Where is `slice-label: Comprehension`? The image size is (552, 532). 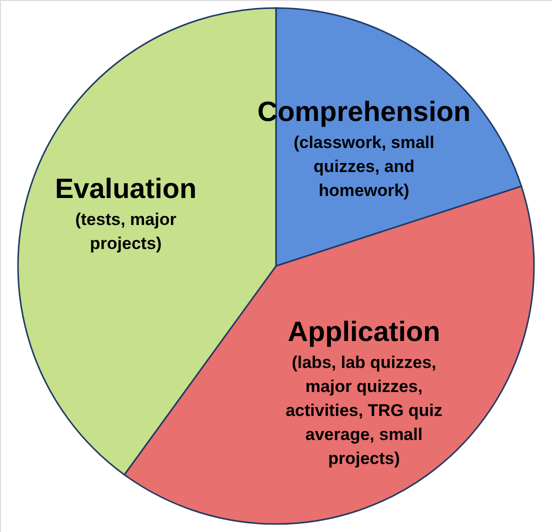
slice-label: Comprehension is located at coordinates (364, 111).